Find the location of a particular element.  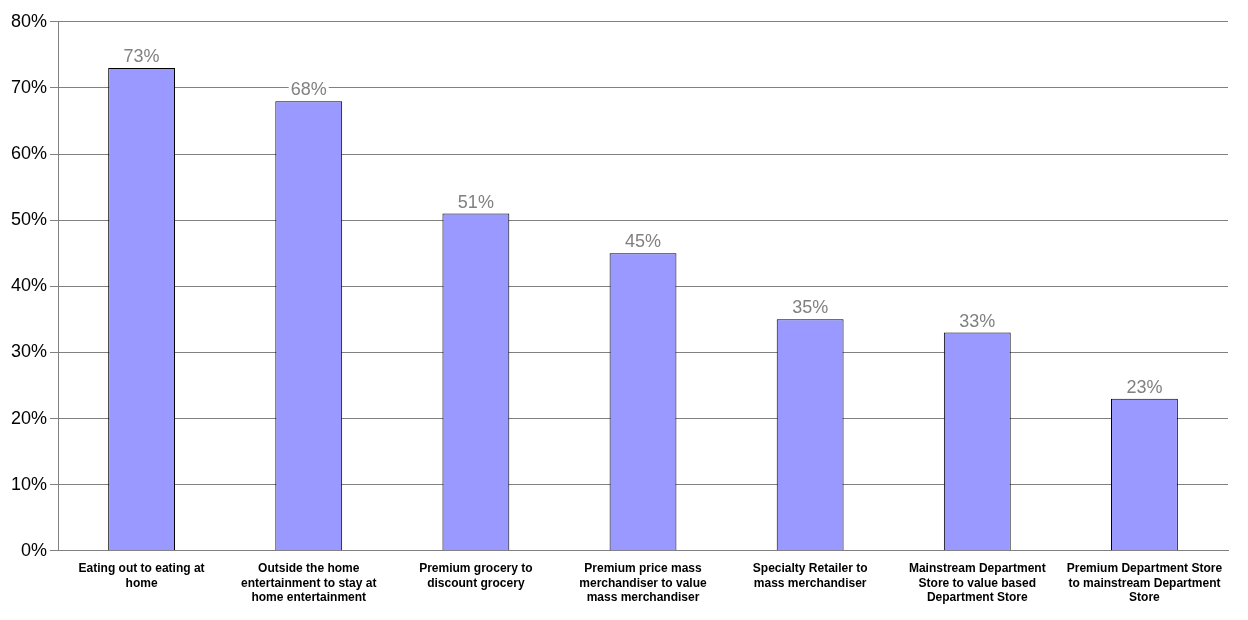

y-tick-label: 20% is located at coordinates (29, 417).